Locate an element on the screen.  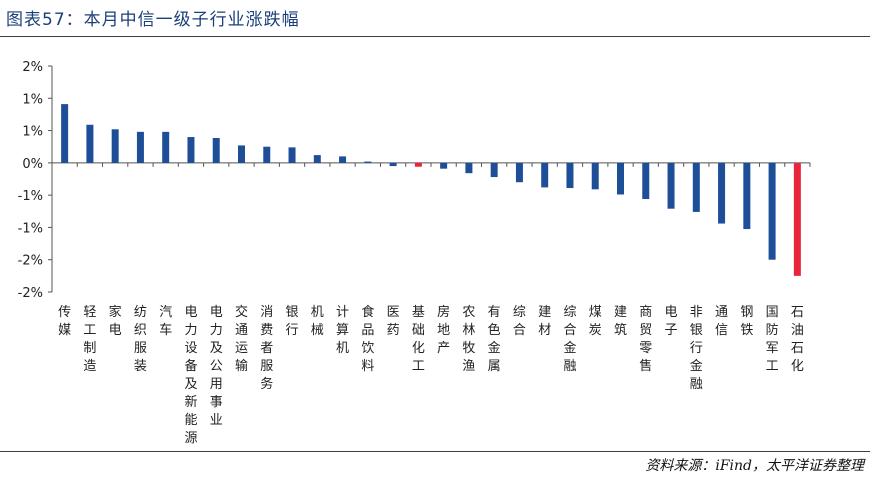
x-tick-label: 食品饮料 is located at coordinates (367, 339).